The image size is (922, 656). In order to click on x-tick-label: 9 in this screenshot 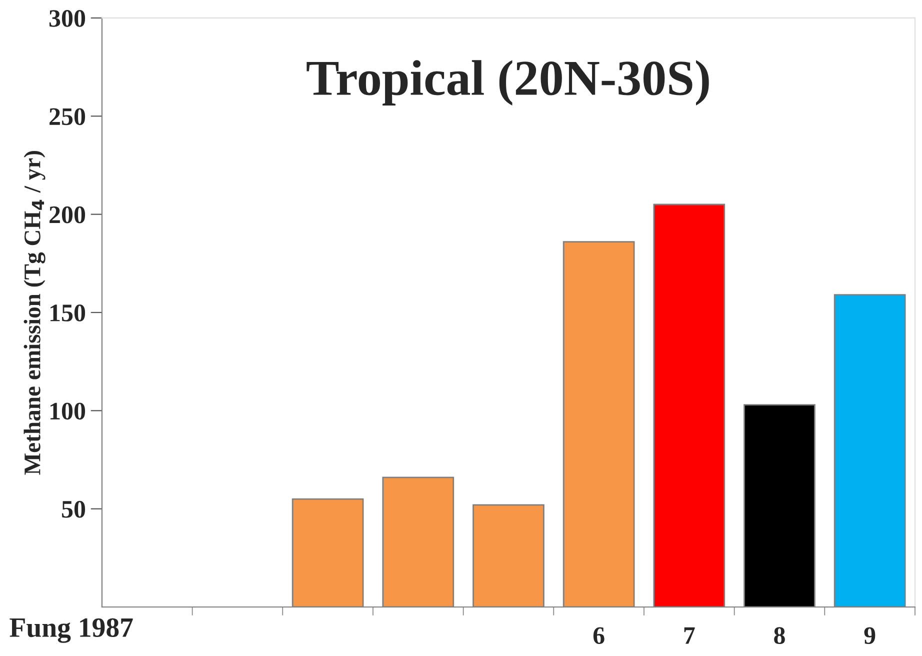, I will do `click(870, 635)`.